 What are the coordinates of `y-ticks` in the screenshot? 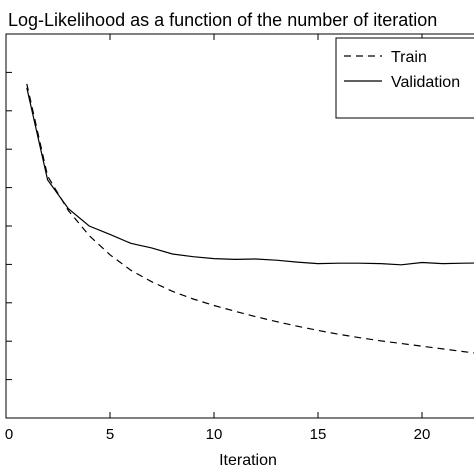 It's located at (9, 226).